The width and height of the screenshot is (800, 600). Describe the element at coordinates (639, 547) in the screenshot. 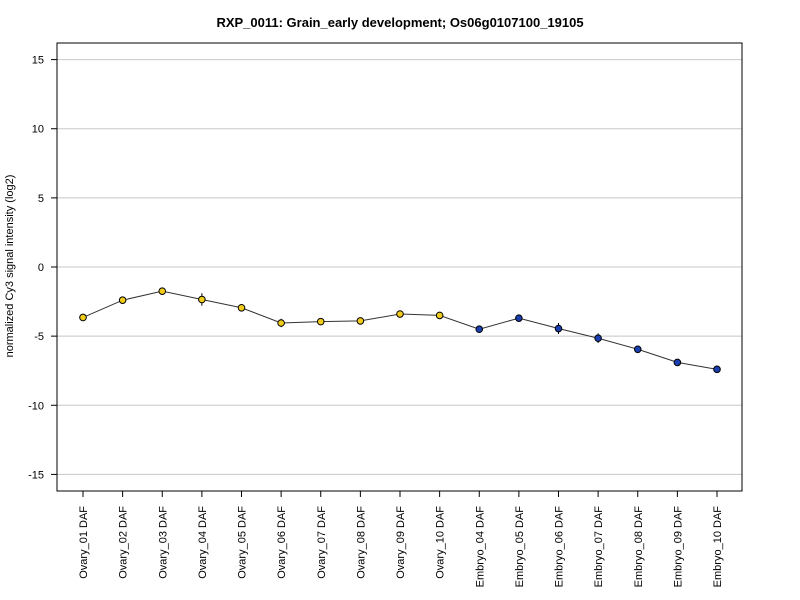

I see `x-tick-label: Embryo_08 DAF` at that location.